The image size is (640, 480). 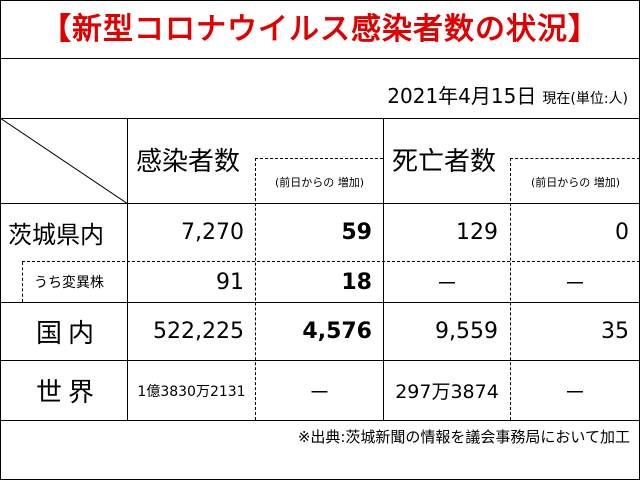 What do you see at coordinates (319, 182) in the screenshot?
I see `infections-increase-header: (前日からの 増加)` at bounding box center [319, 182].